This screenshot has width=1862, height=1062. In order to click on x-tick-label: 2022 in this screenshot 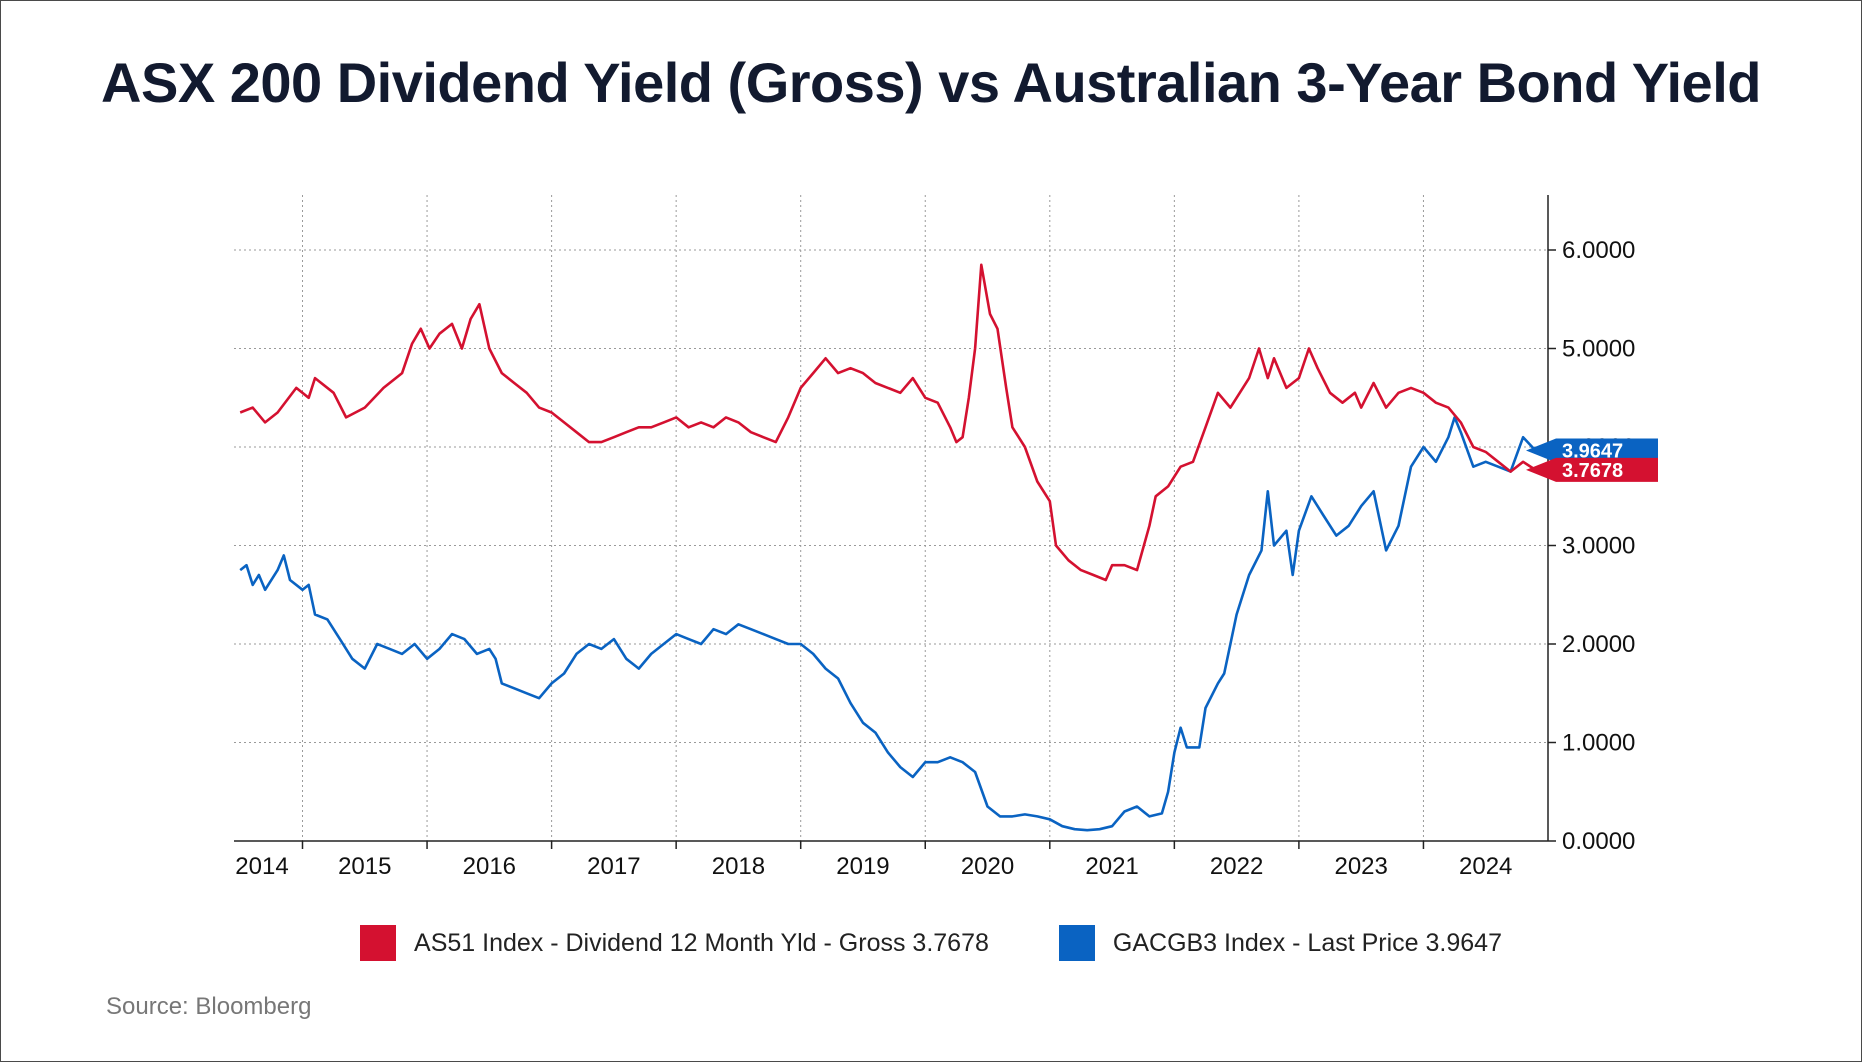, I will do `click(1236, 866)`.